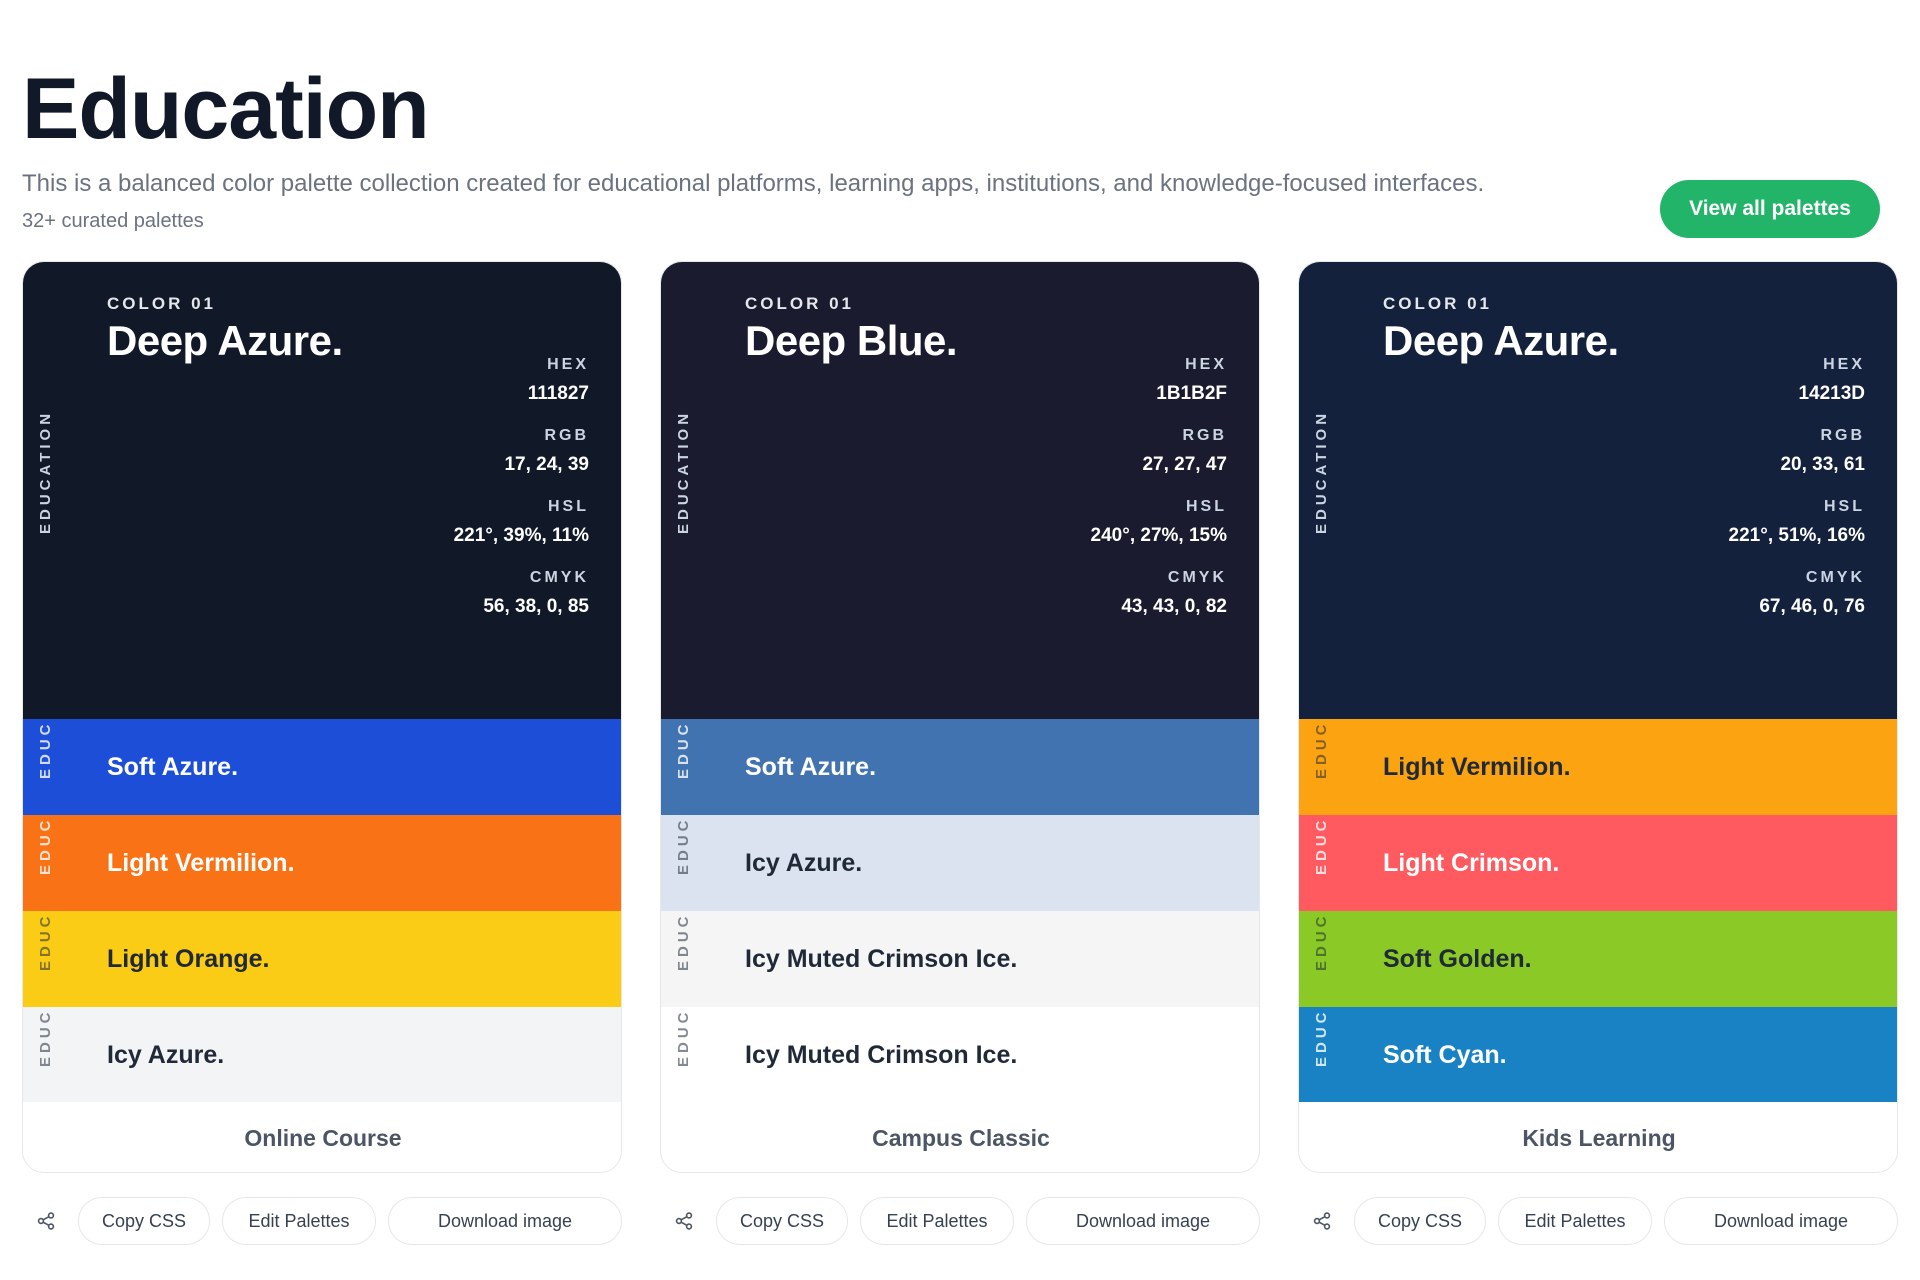 The image size is (1920, 1280). Describe the element at coordinates (1159, 522) in the screenshot. I see `hsl-spec: HSL 240°, 27%, 15%` at that location.